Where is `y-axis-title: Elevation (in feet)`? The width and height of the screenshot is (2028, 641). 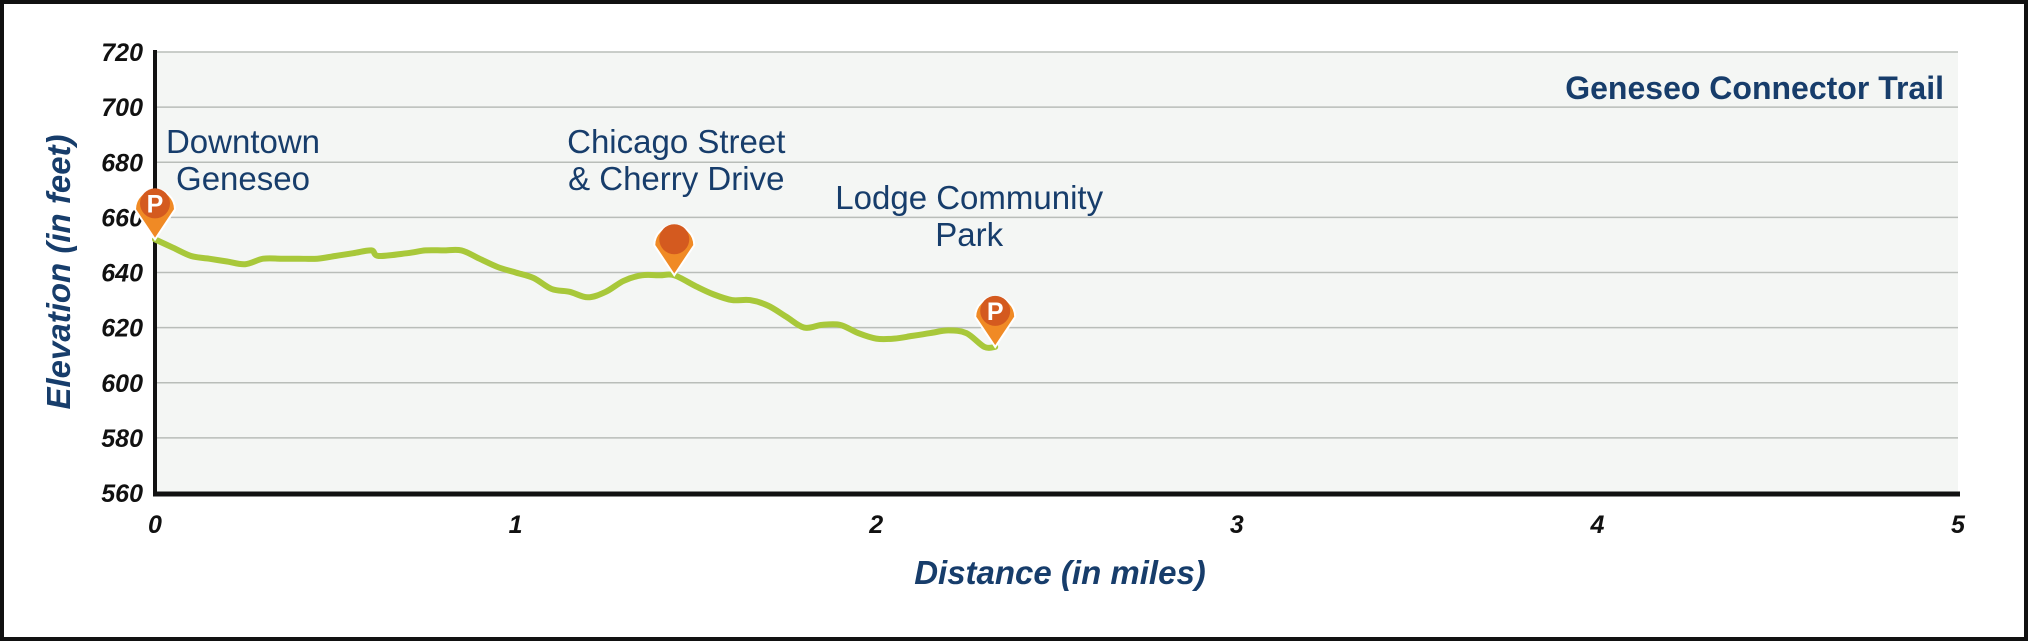
y-axis-title: Elevation (in feet) is located at coordinates (58, 271).